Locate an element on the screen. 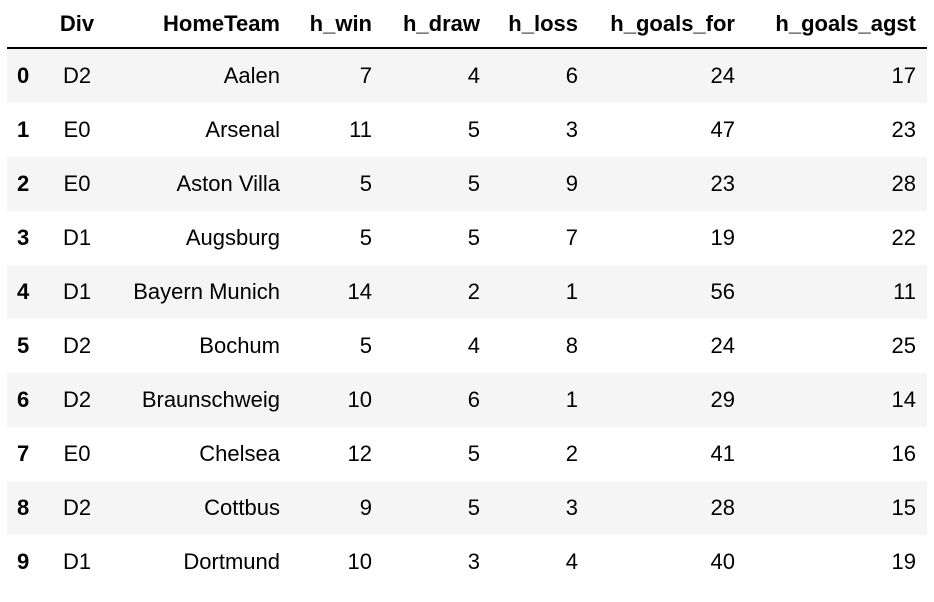 The image size is (934, 602). cell-h-loss: 2 is located at coordinates (571, 453).